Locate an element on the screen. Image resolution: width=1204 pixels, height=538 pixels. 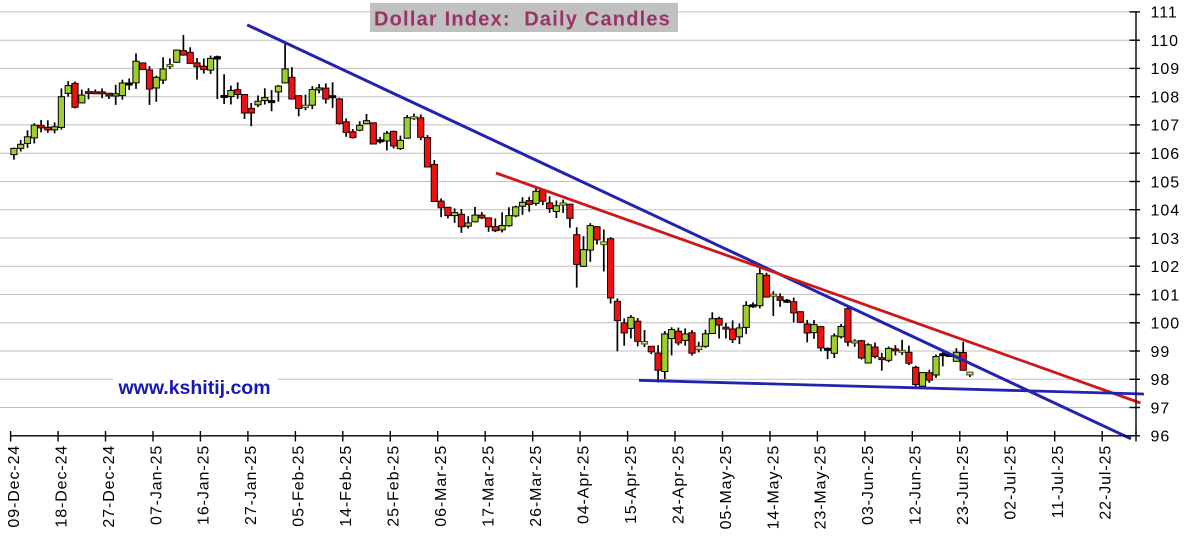
svg-text: 05-May-25 is located at coordinates (726, 487).